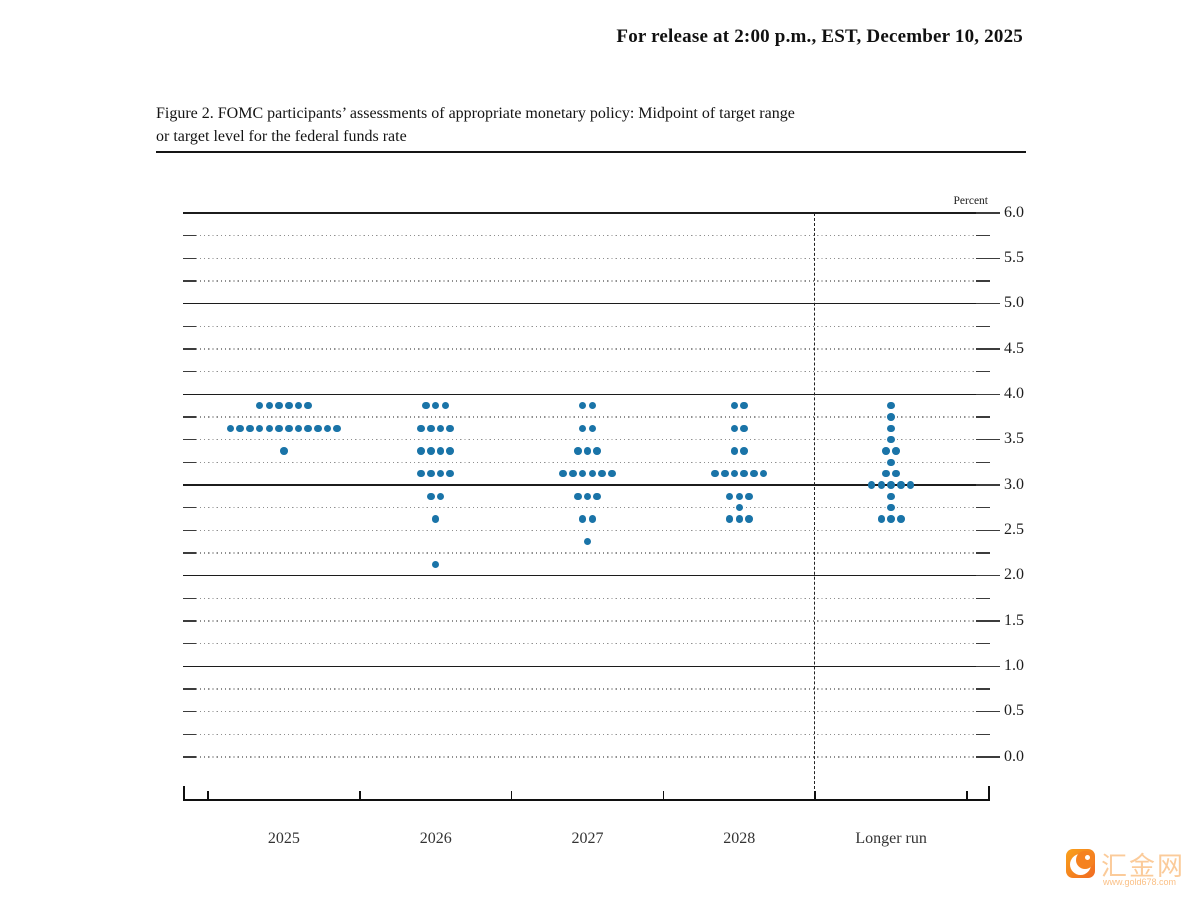 The width and height of the screenshot is (1185, 903). What do you see at coordinates (1014, 212) in the screenshot?
I see `y-axis-label: 6.0` at bounding box center [1014, 212].